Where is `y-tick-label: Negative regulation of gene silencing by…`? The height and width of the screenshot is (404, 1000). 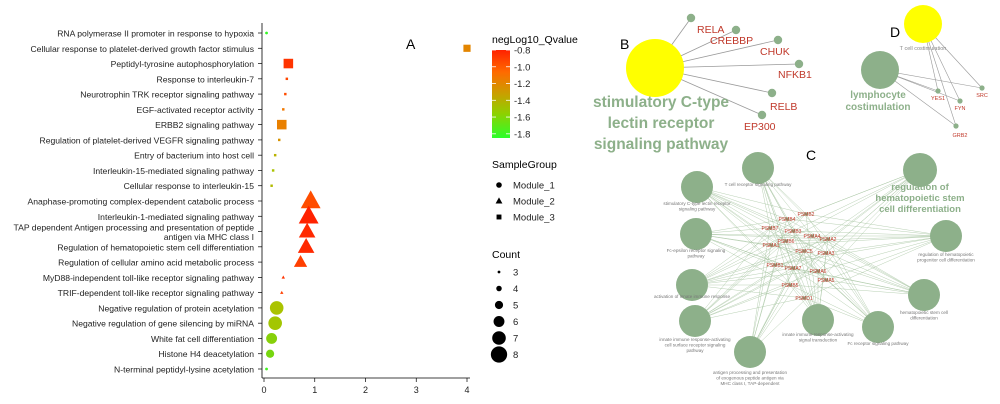 y-tick-label: Negative regulation of gene silencing by… is located at coordinates (163, 324).